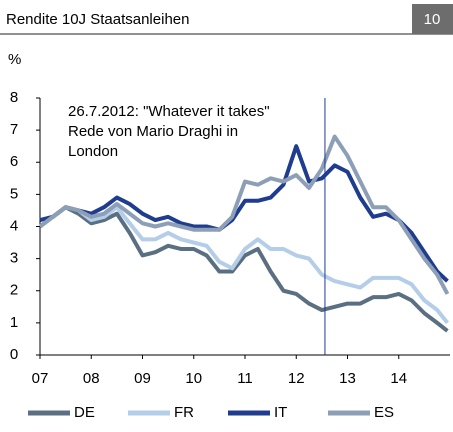 This screenshot has width=453, height=432. I want to click on x-tick-label: 14, so click(398, 378).